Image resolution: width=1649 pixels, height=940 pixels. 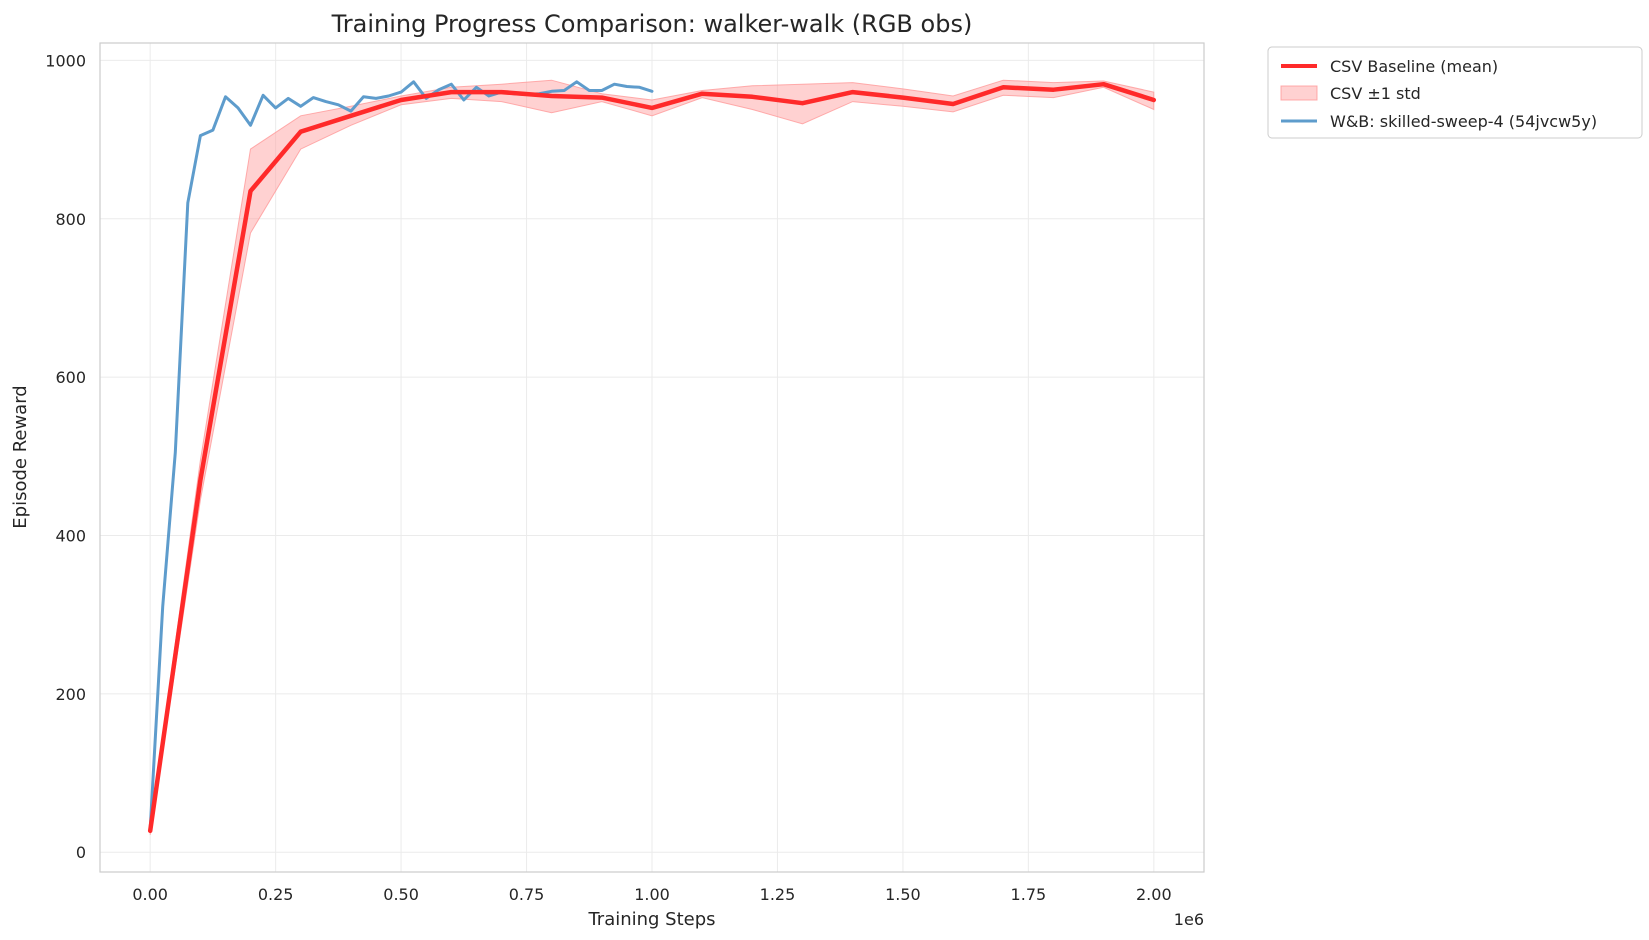 I want to click on y-tick-label: 600, so click(x=70, y=377).